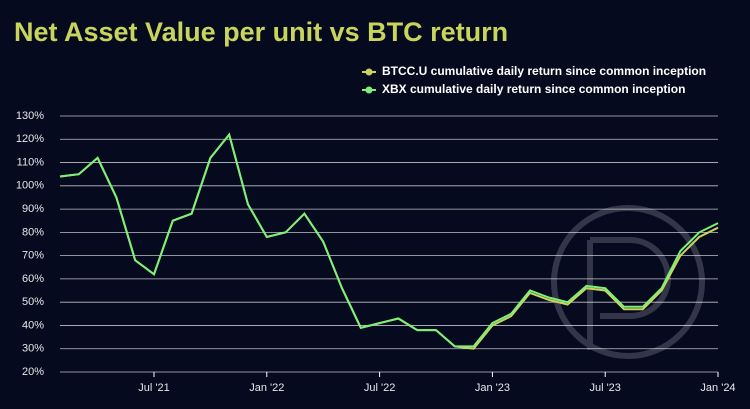 The width and height of the screenshot is (750, 409). What do you see at coordinates (30, 186) in the screenshot?
I see `y-tick-label: 100%` at bounding box center [30, 186].